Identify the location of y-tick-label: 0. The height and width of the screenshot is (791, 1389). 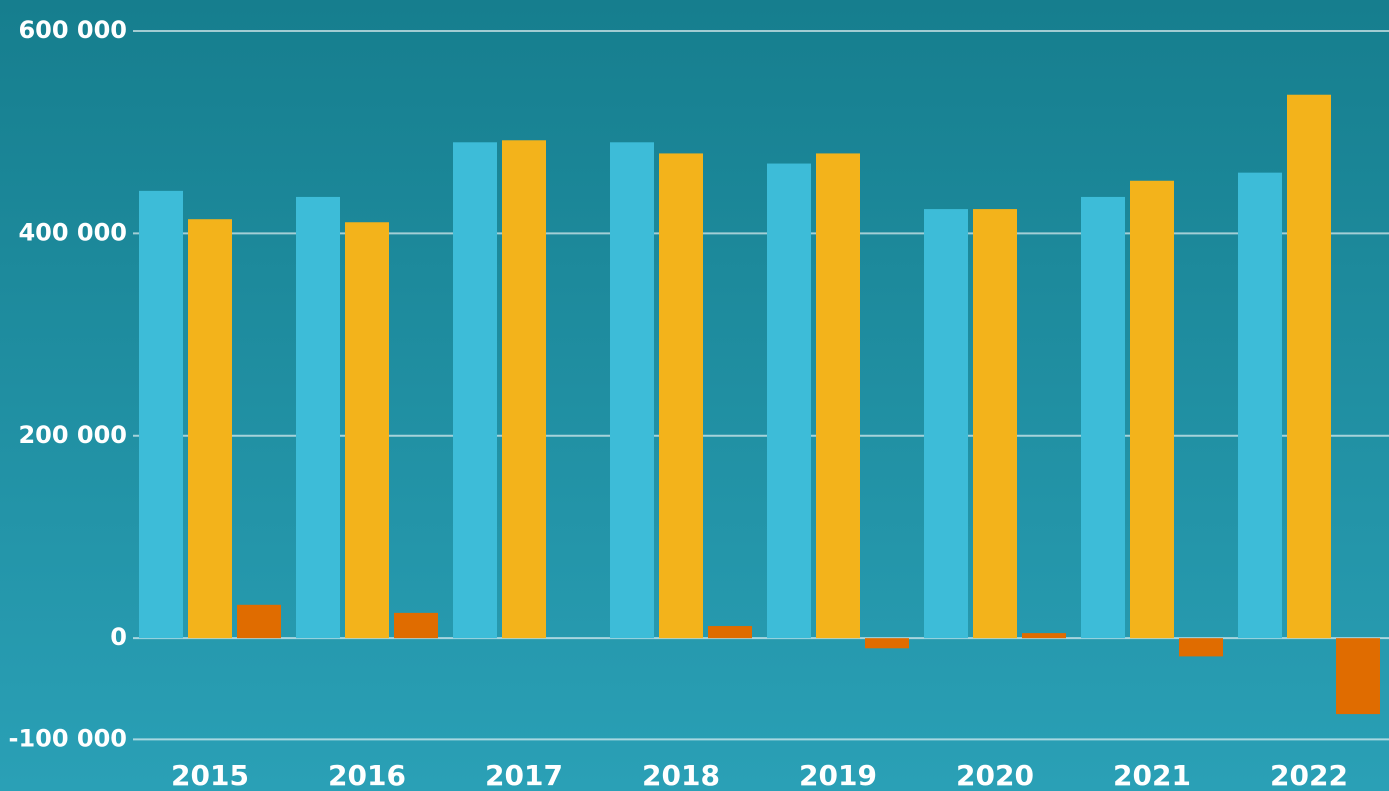
(118, 637).